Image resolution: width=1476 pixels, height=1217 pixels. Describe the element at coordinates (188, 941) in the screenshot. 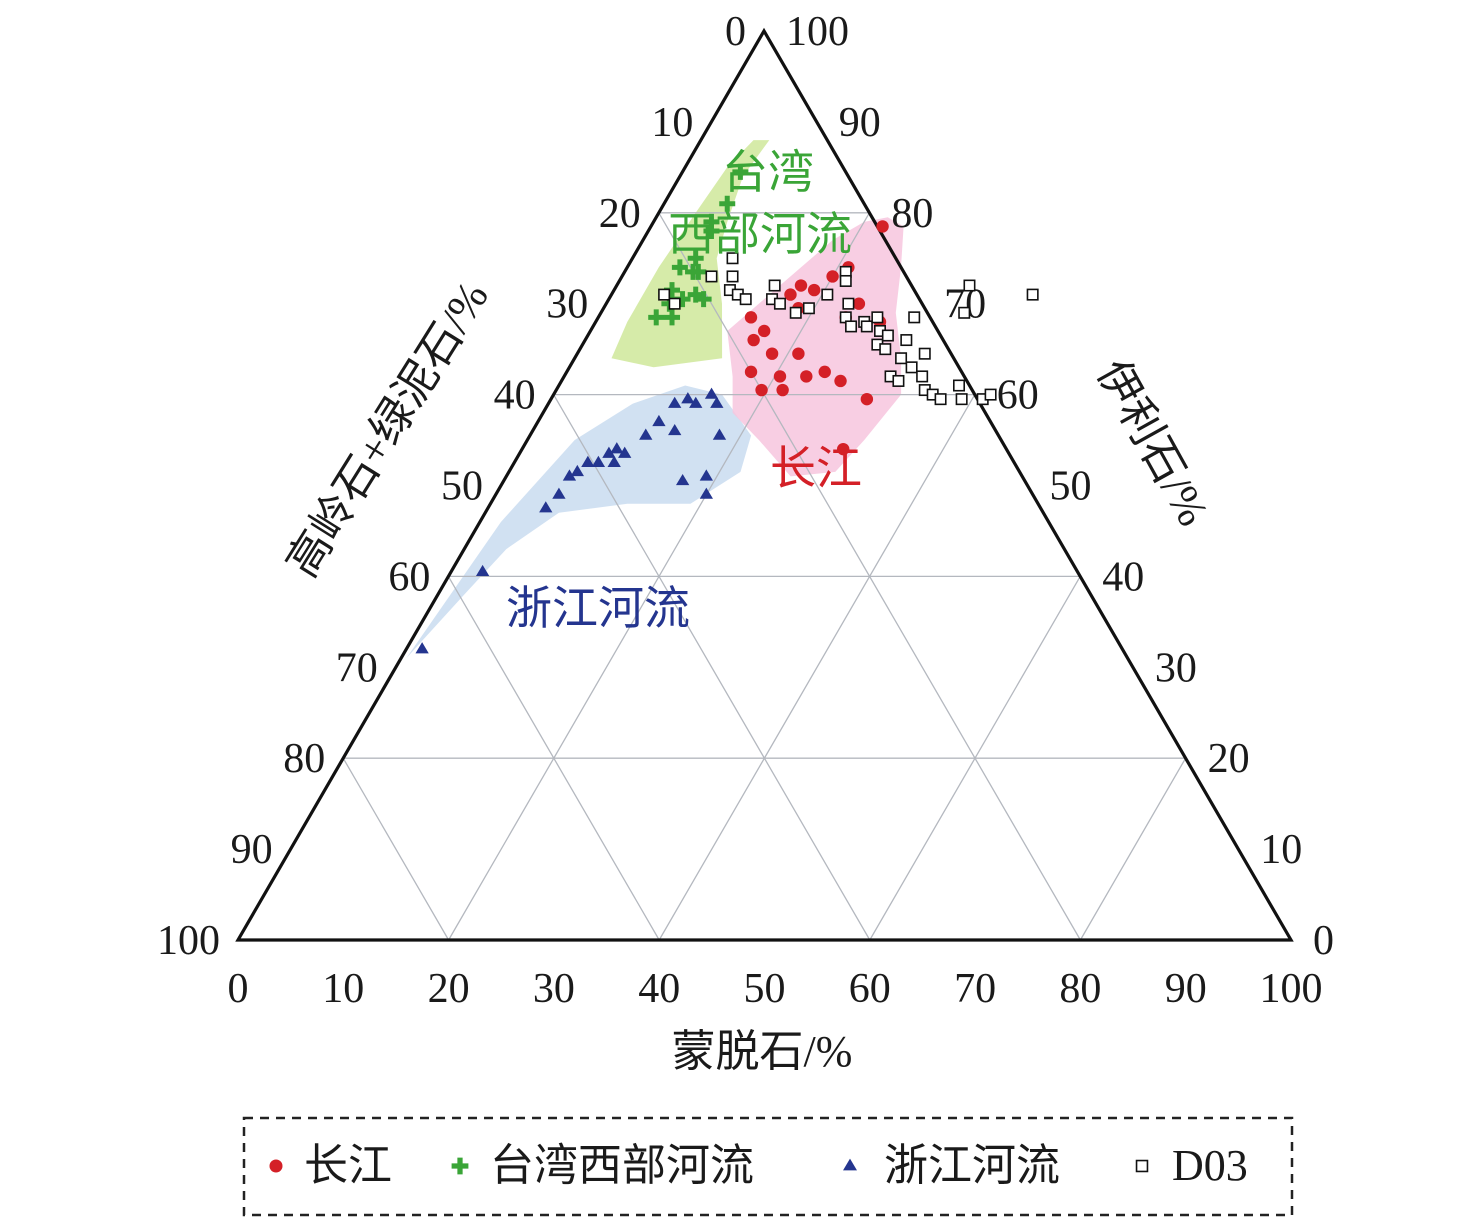

I see `left-tick-label: 100` at that location.